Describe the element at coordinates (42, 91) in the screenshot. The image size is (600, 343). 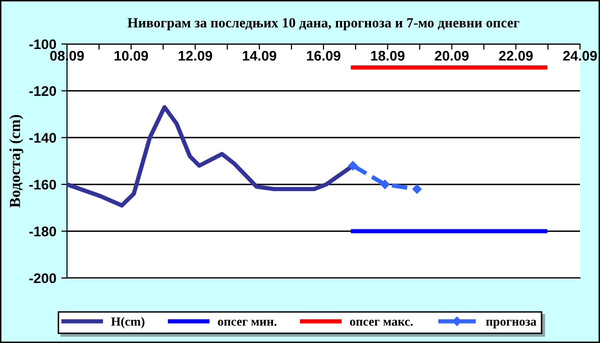
I see `y-tick-label: -120` at that location.